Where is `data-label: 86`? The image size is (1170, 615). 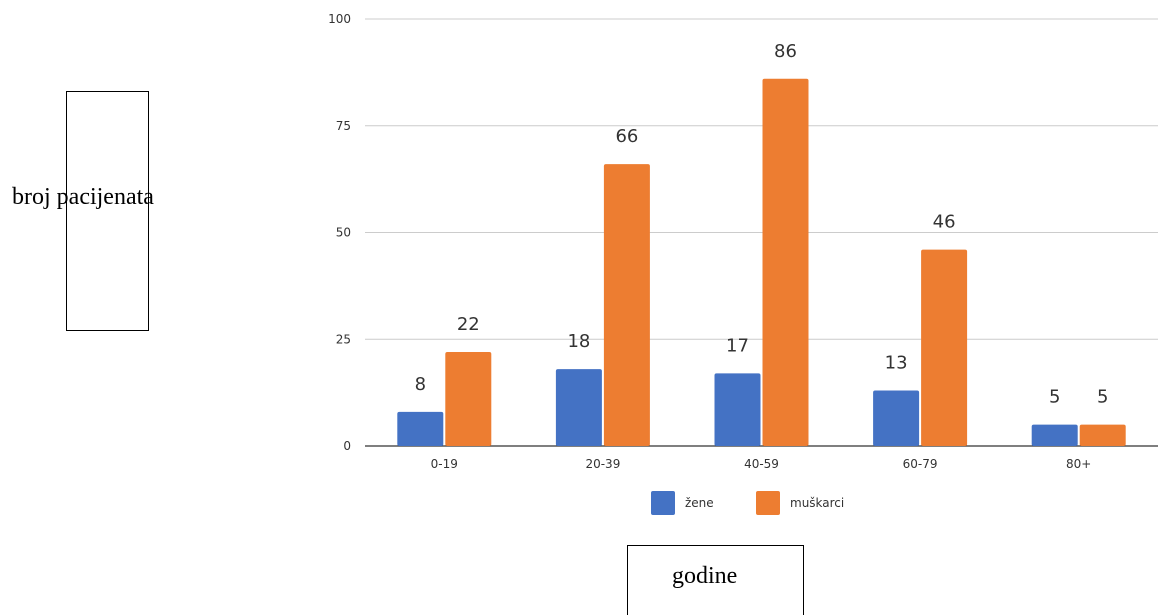
data-label: 86 is located at coordinates (785, 51).